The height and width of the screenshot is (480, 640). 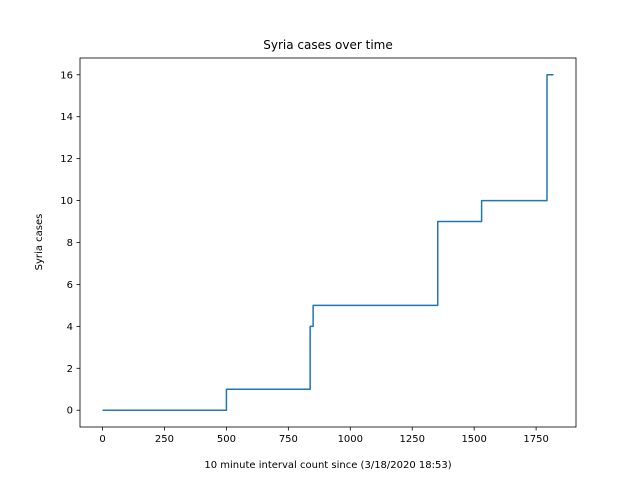 I want to click on x-axis-ticks: 0 250 500 750 1000 1250 1500 1750, so click(x=324, y=436).